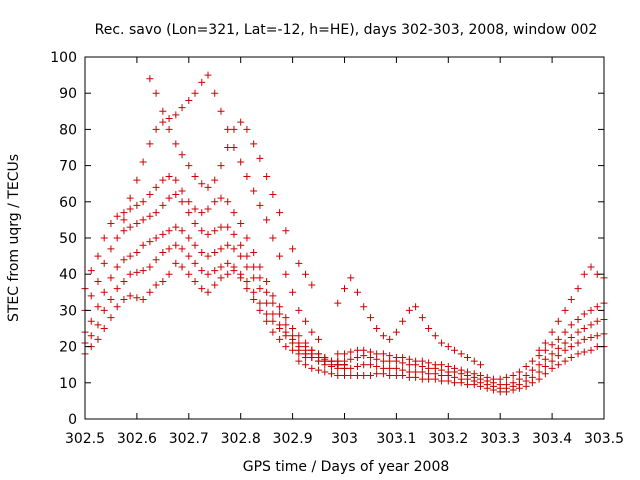 The height and width of the screenshot is (480, 640). What do you see at coordinates (85, 439) in the screenshot?
I see `x-tick-label: 302.5` at bounding box center [85, 439].